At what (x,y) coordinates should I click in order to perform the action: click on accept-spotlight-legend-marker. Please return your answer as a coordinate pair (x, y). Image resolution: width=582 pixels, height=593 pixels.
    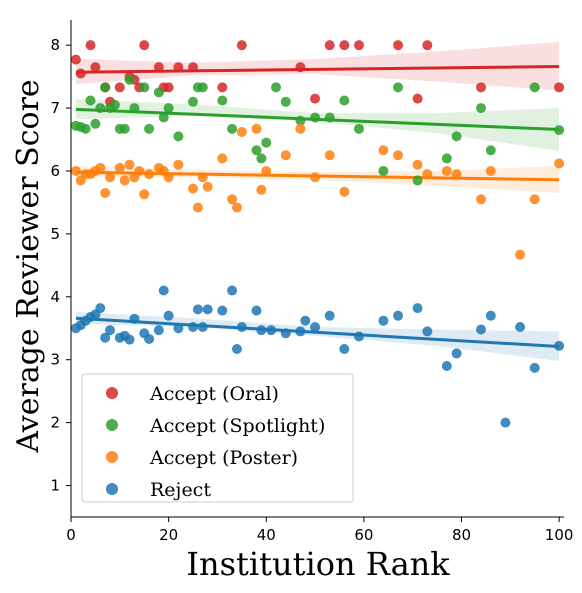
    Looking at the image, I should click on (112, 425).